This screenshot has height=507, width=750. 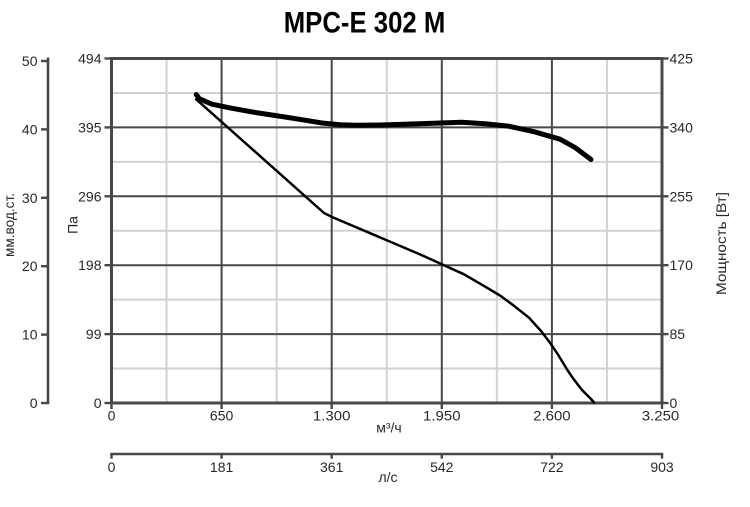 I want to click on svg-text: 40, so click(x=30, y=129).